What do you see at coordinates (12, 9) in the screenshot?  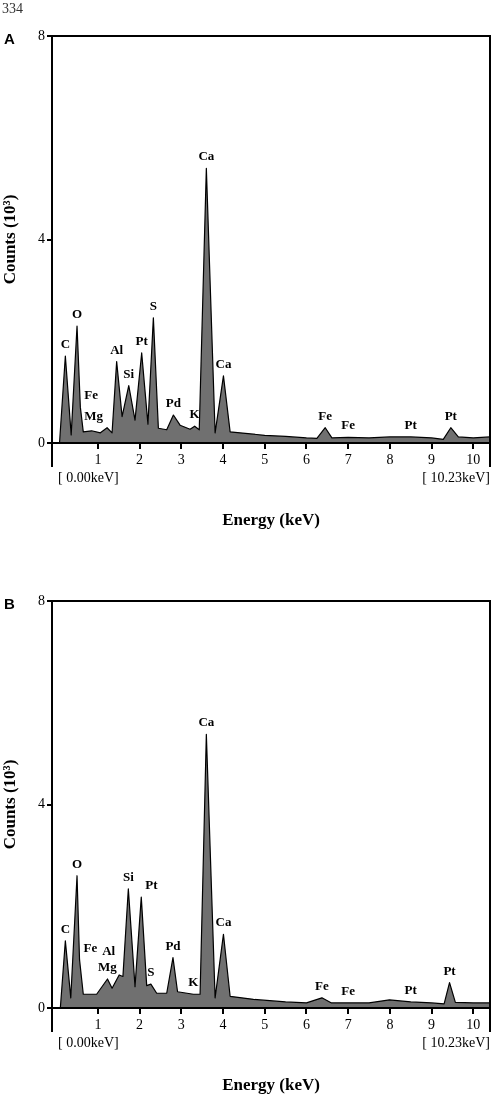 I see `chart-subtitle: 334` at bounding box center [12, 9].